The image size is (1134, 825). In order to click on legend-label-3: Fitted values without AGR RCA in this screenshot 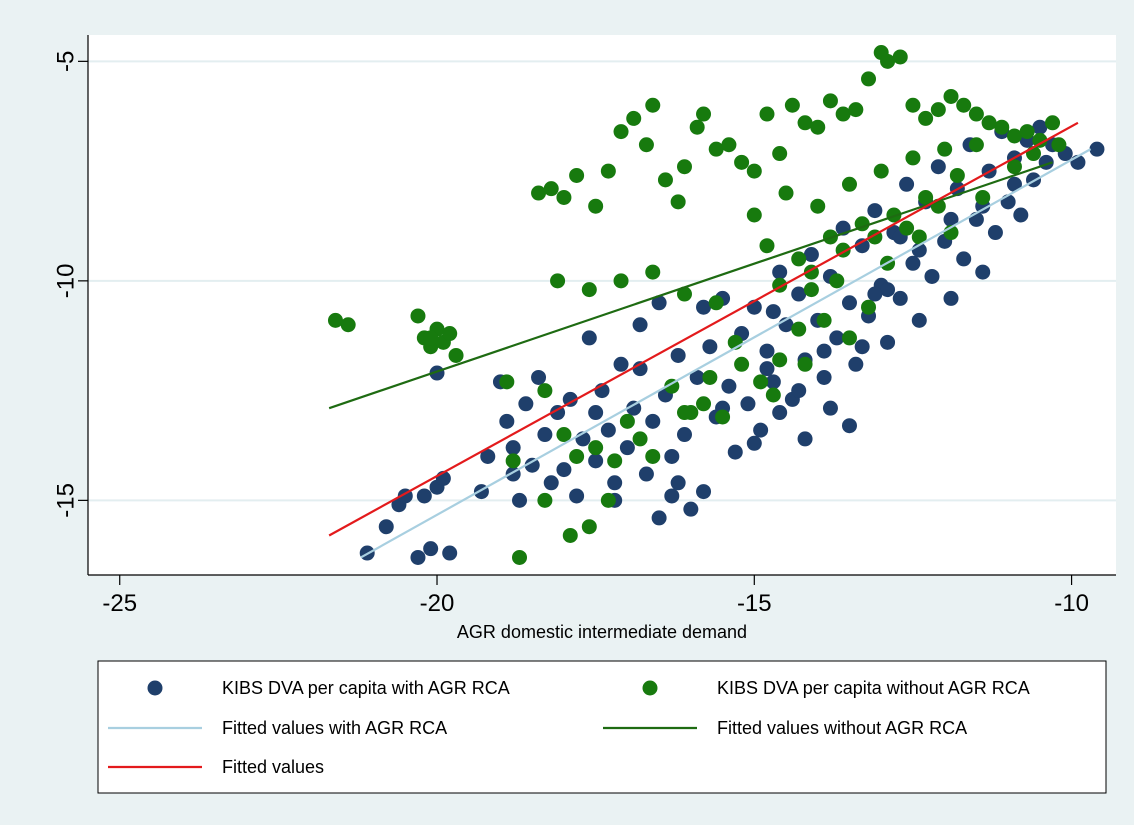, I will do `click(842, 728)`.